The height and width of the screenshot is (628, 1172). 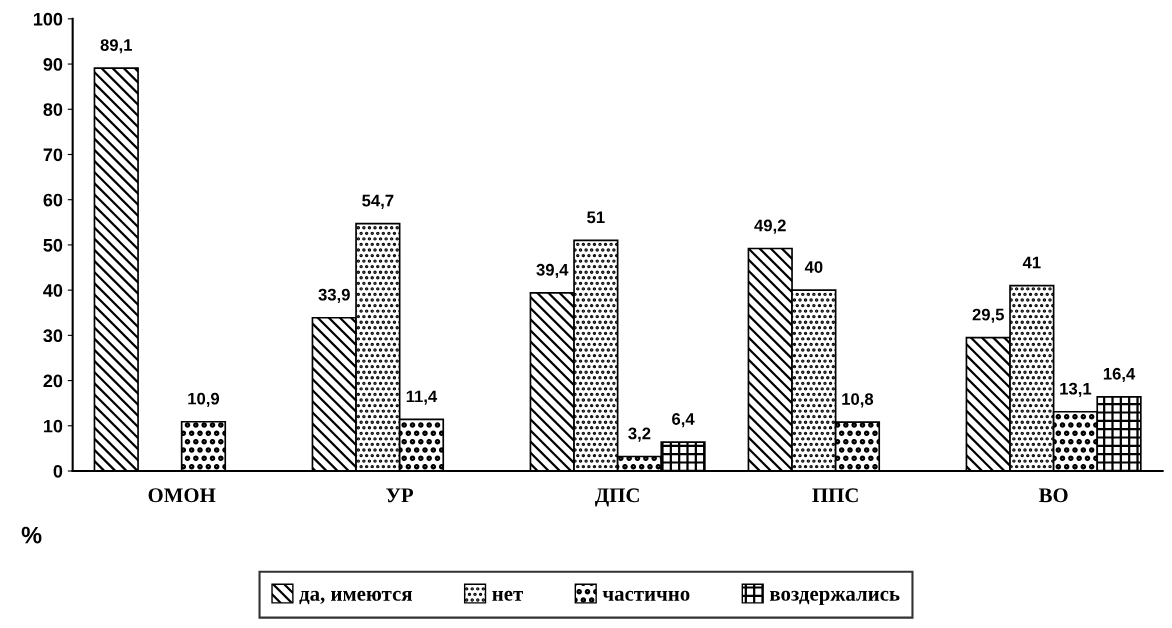 What do you see at coordinates (683, 420) in the screenshot?
I see `data-label: 6,4` at bounding box center [683, 420].